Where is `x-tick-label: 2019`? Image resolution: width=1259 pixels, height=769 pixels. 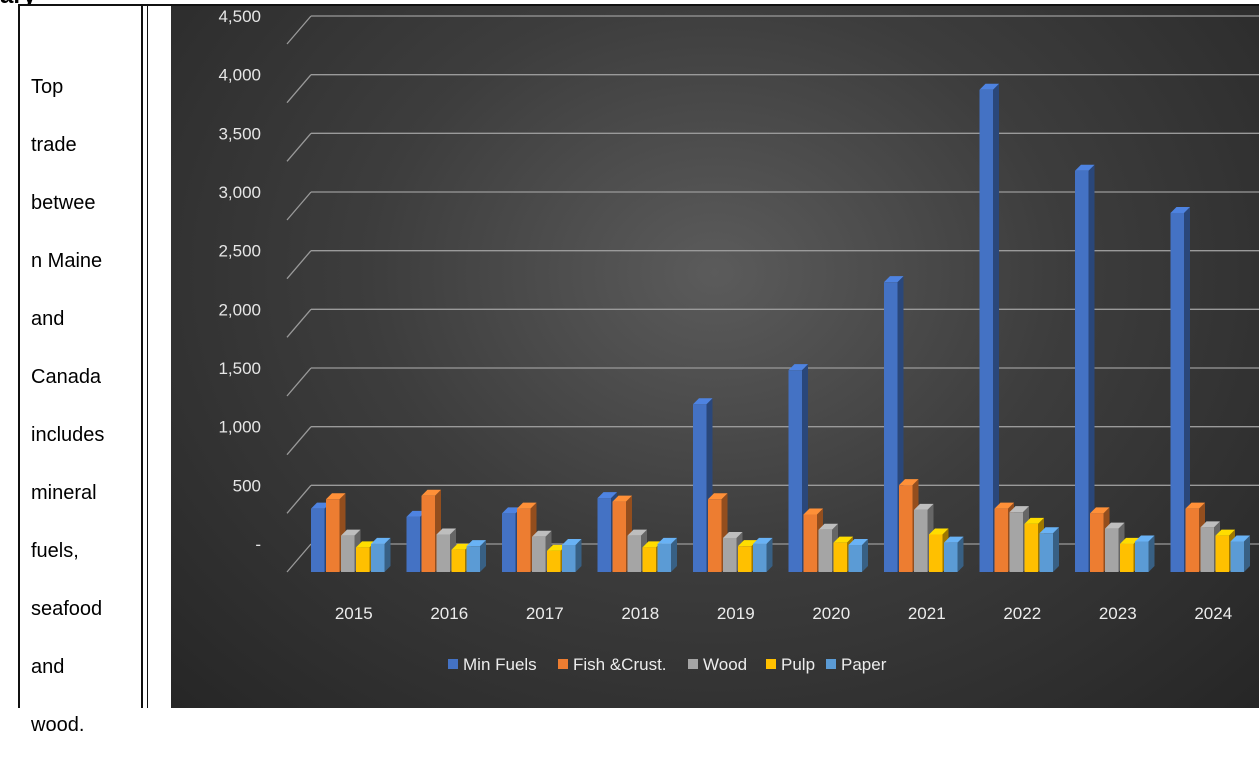
x-tick-label: 2019 is located at coordinates (736, 613).